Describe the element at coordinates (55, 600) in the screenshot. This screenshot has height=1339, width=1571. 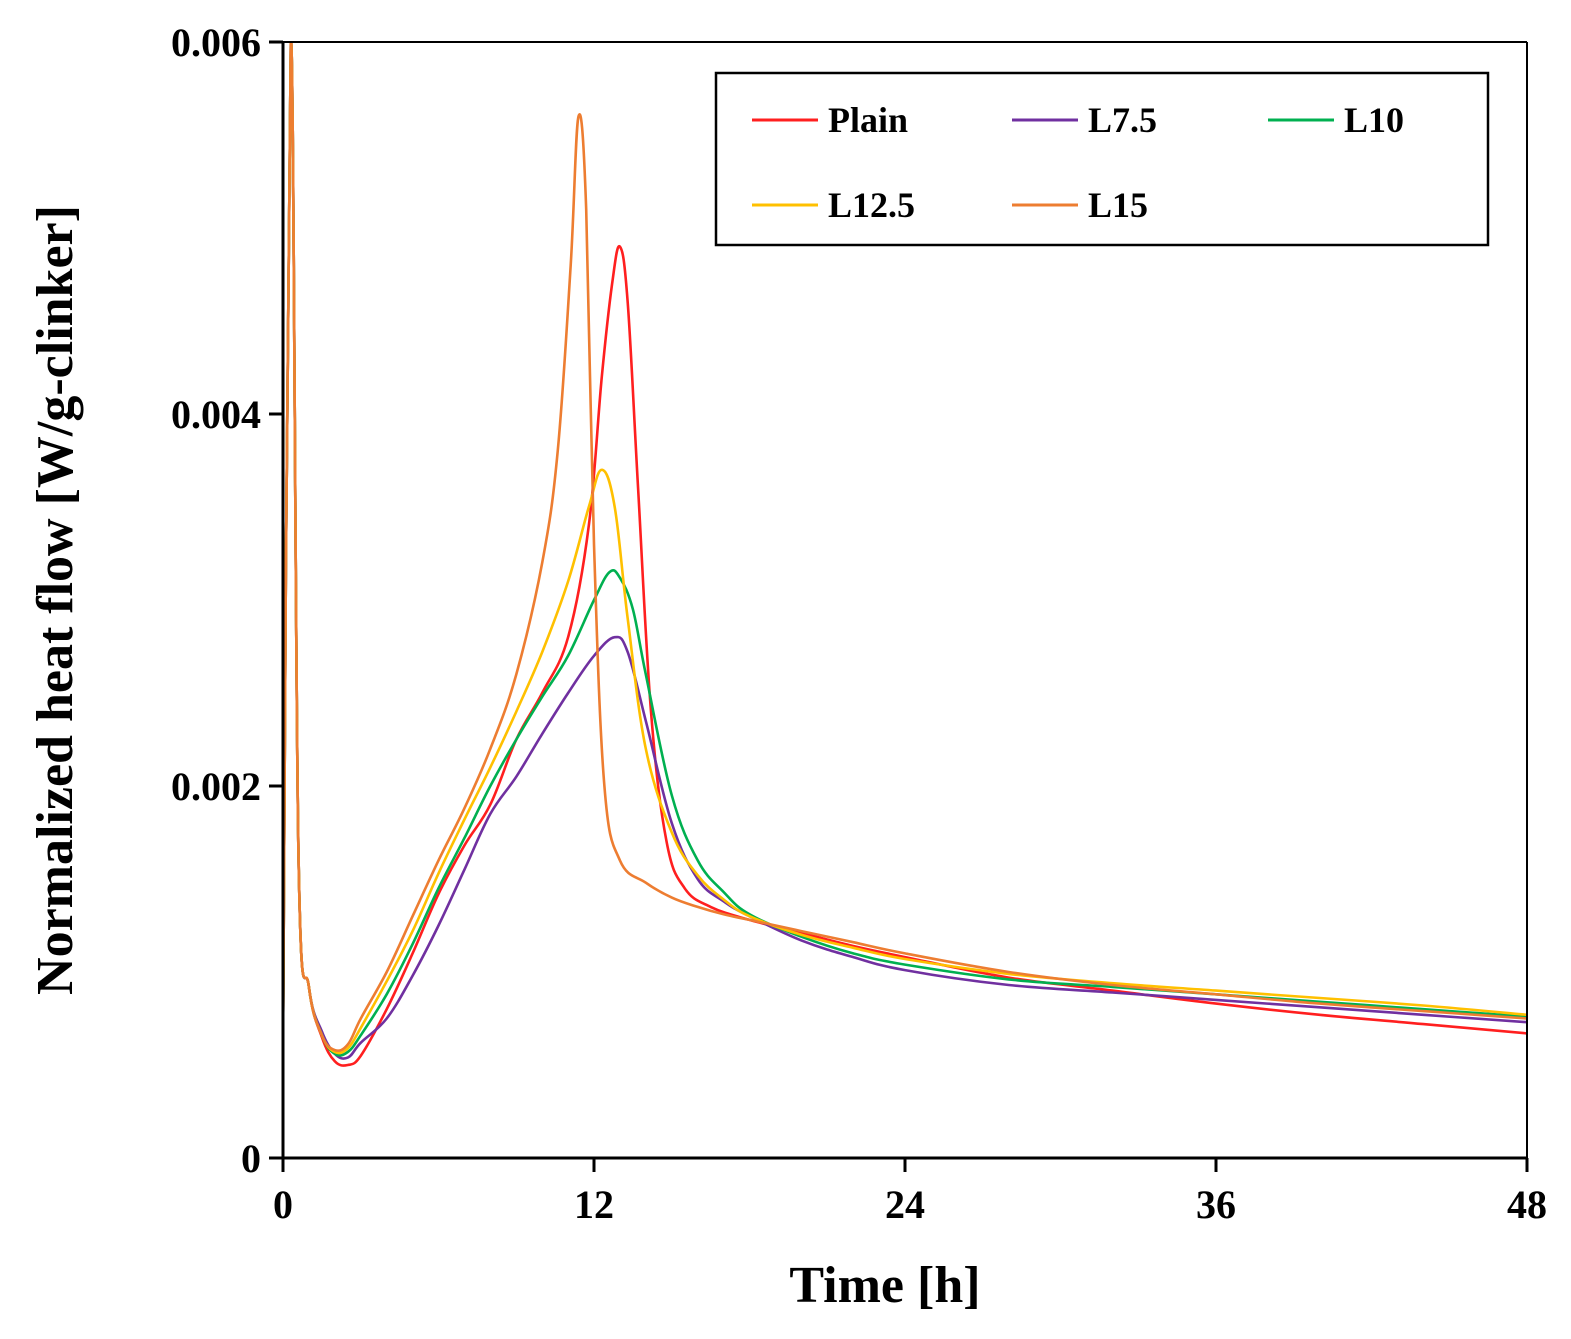
I see `y-axis-title: Normalized heat flow [W/g-clinker]` at that location.